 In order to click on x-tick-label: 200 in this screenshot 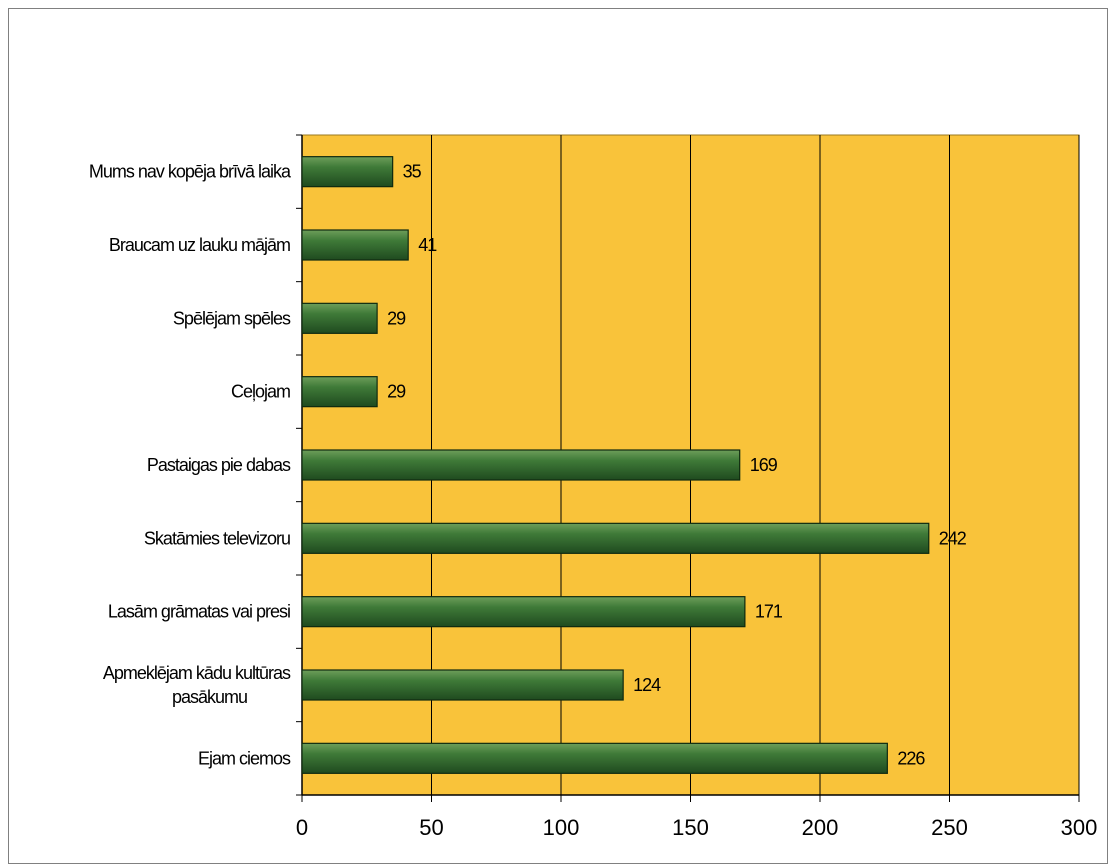, I will do `click(820, 827)`.